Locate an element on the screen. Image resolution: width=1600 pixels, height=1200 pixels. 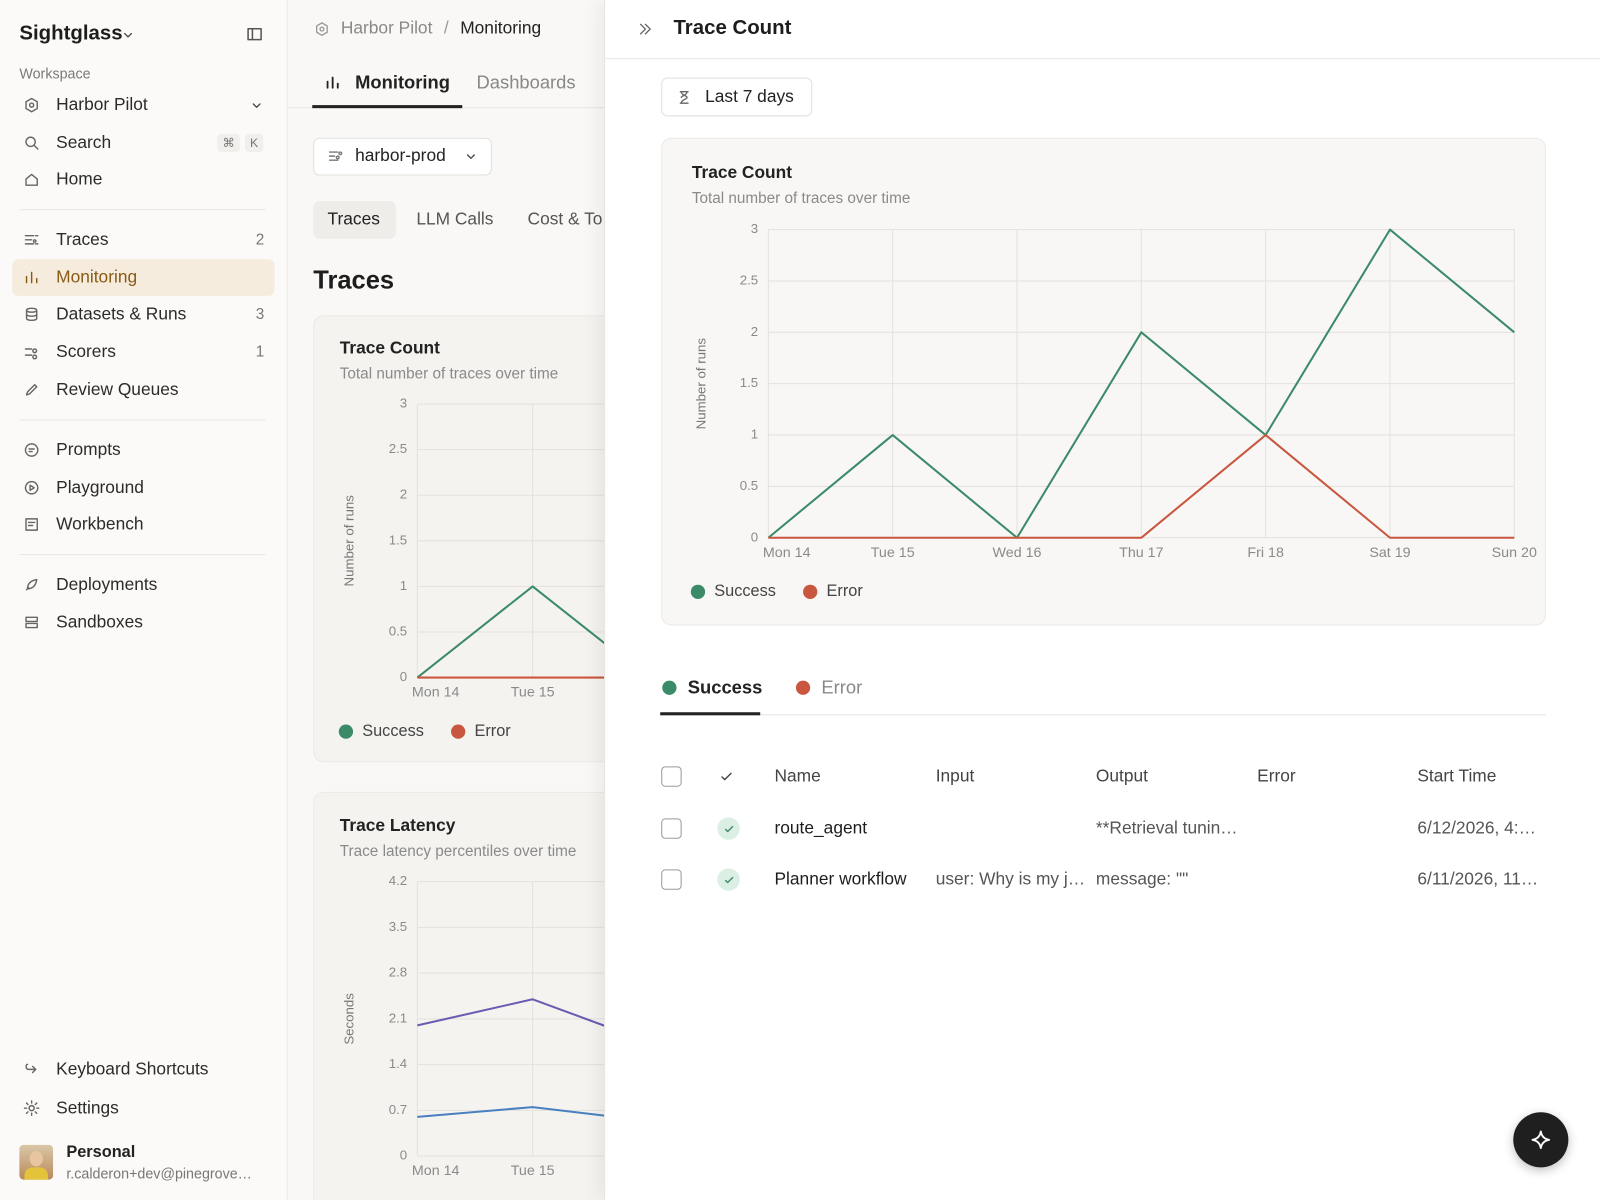
legend-label: Success is located at coordinates (393, 731).